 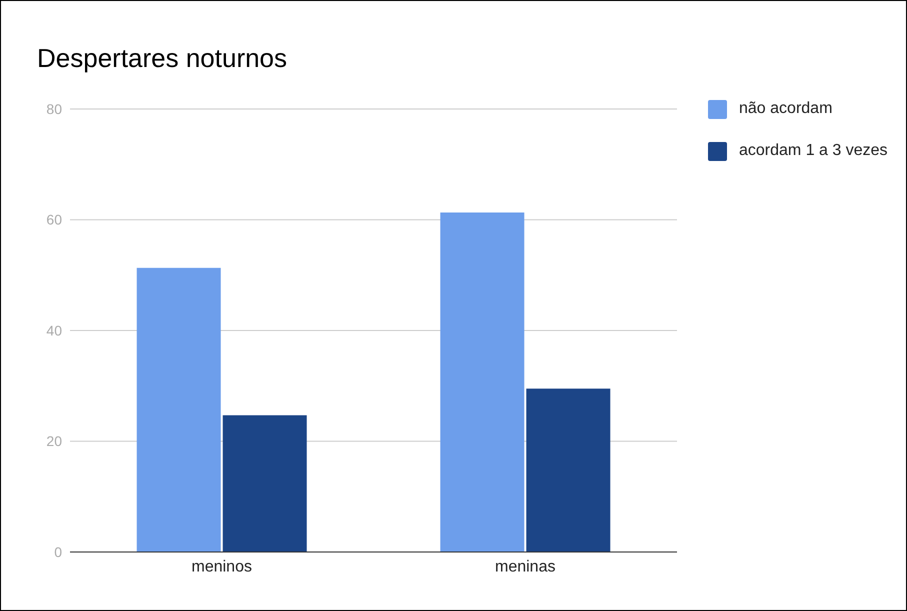 What do you see at coordinates (162, 58) in the screenshot?
I see `chart-title: Despertares noturnos` at bounding box center [162, 58].